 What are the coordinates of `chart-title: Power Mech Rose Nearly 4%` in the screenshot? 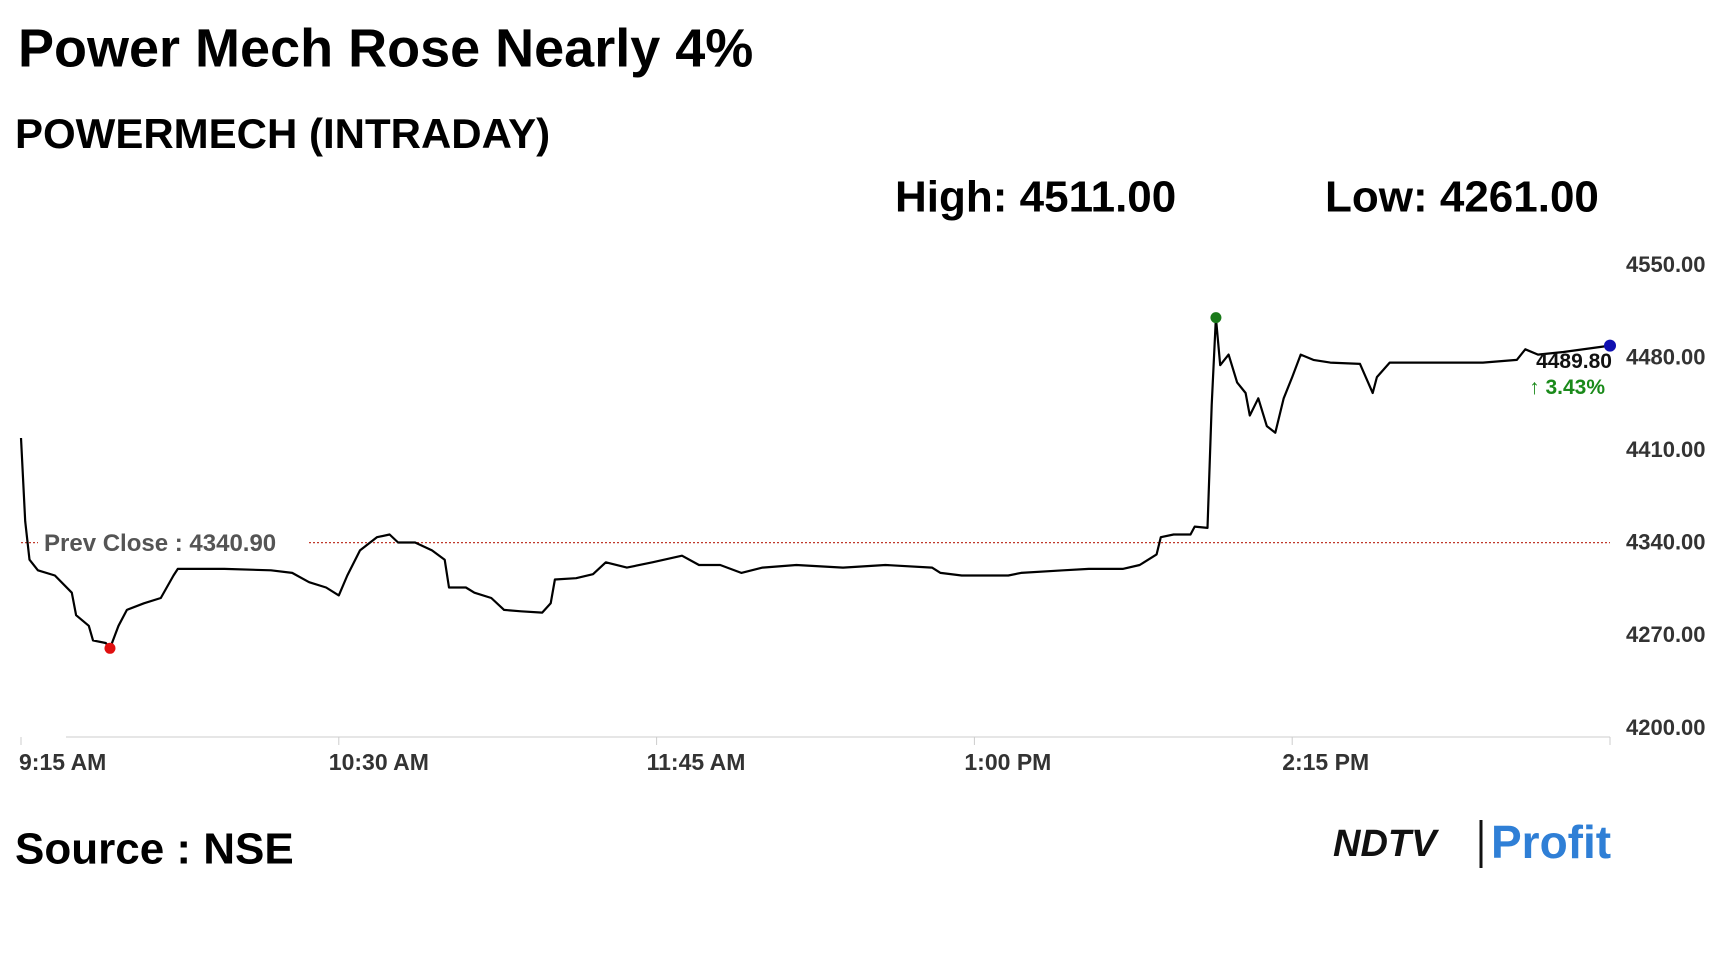 It's located at (385, 48).